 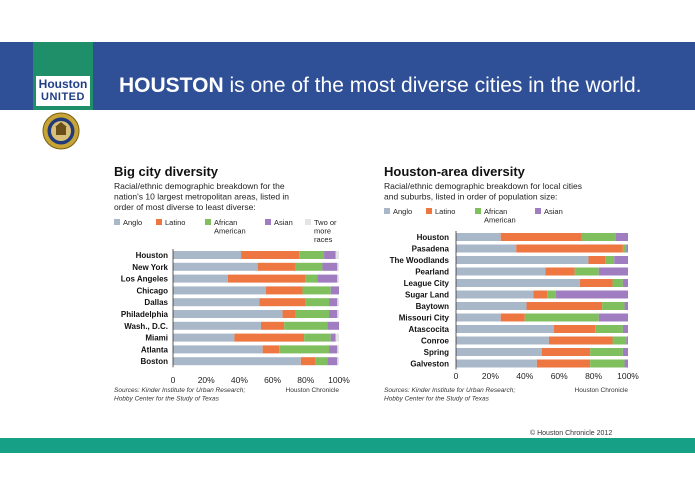 I want to click on chart2-legend-label: Asian, so click(x=553, y=211).